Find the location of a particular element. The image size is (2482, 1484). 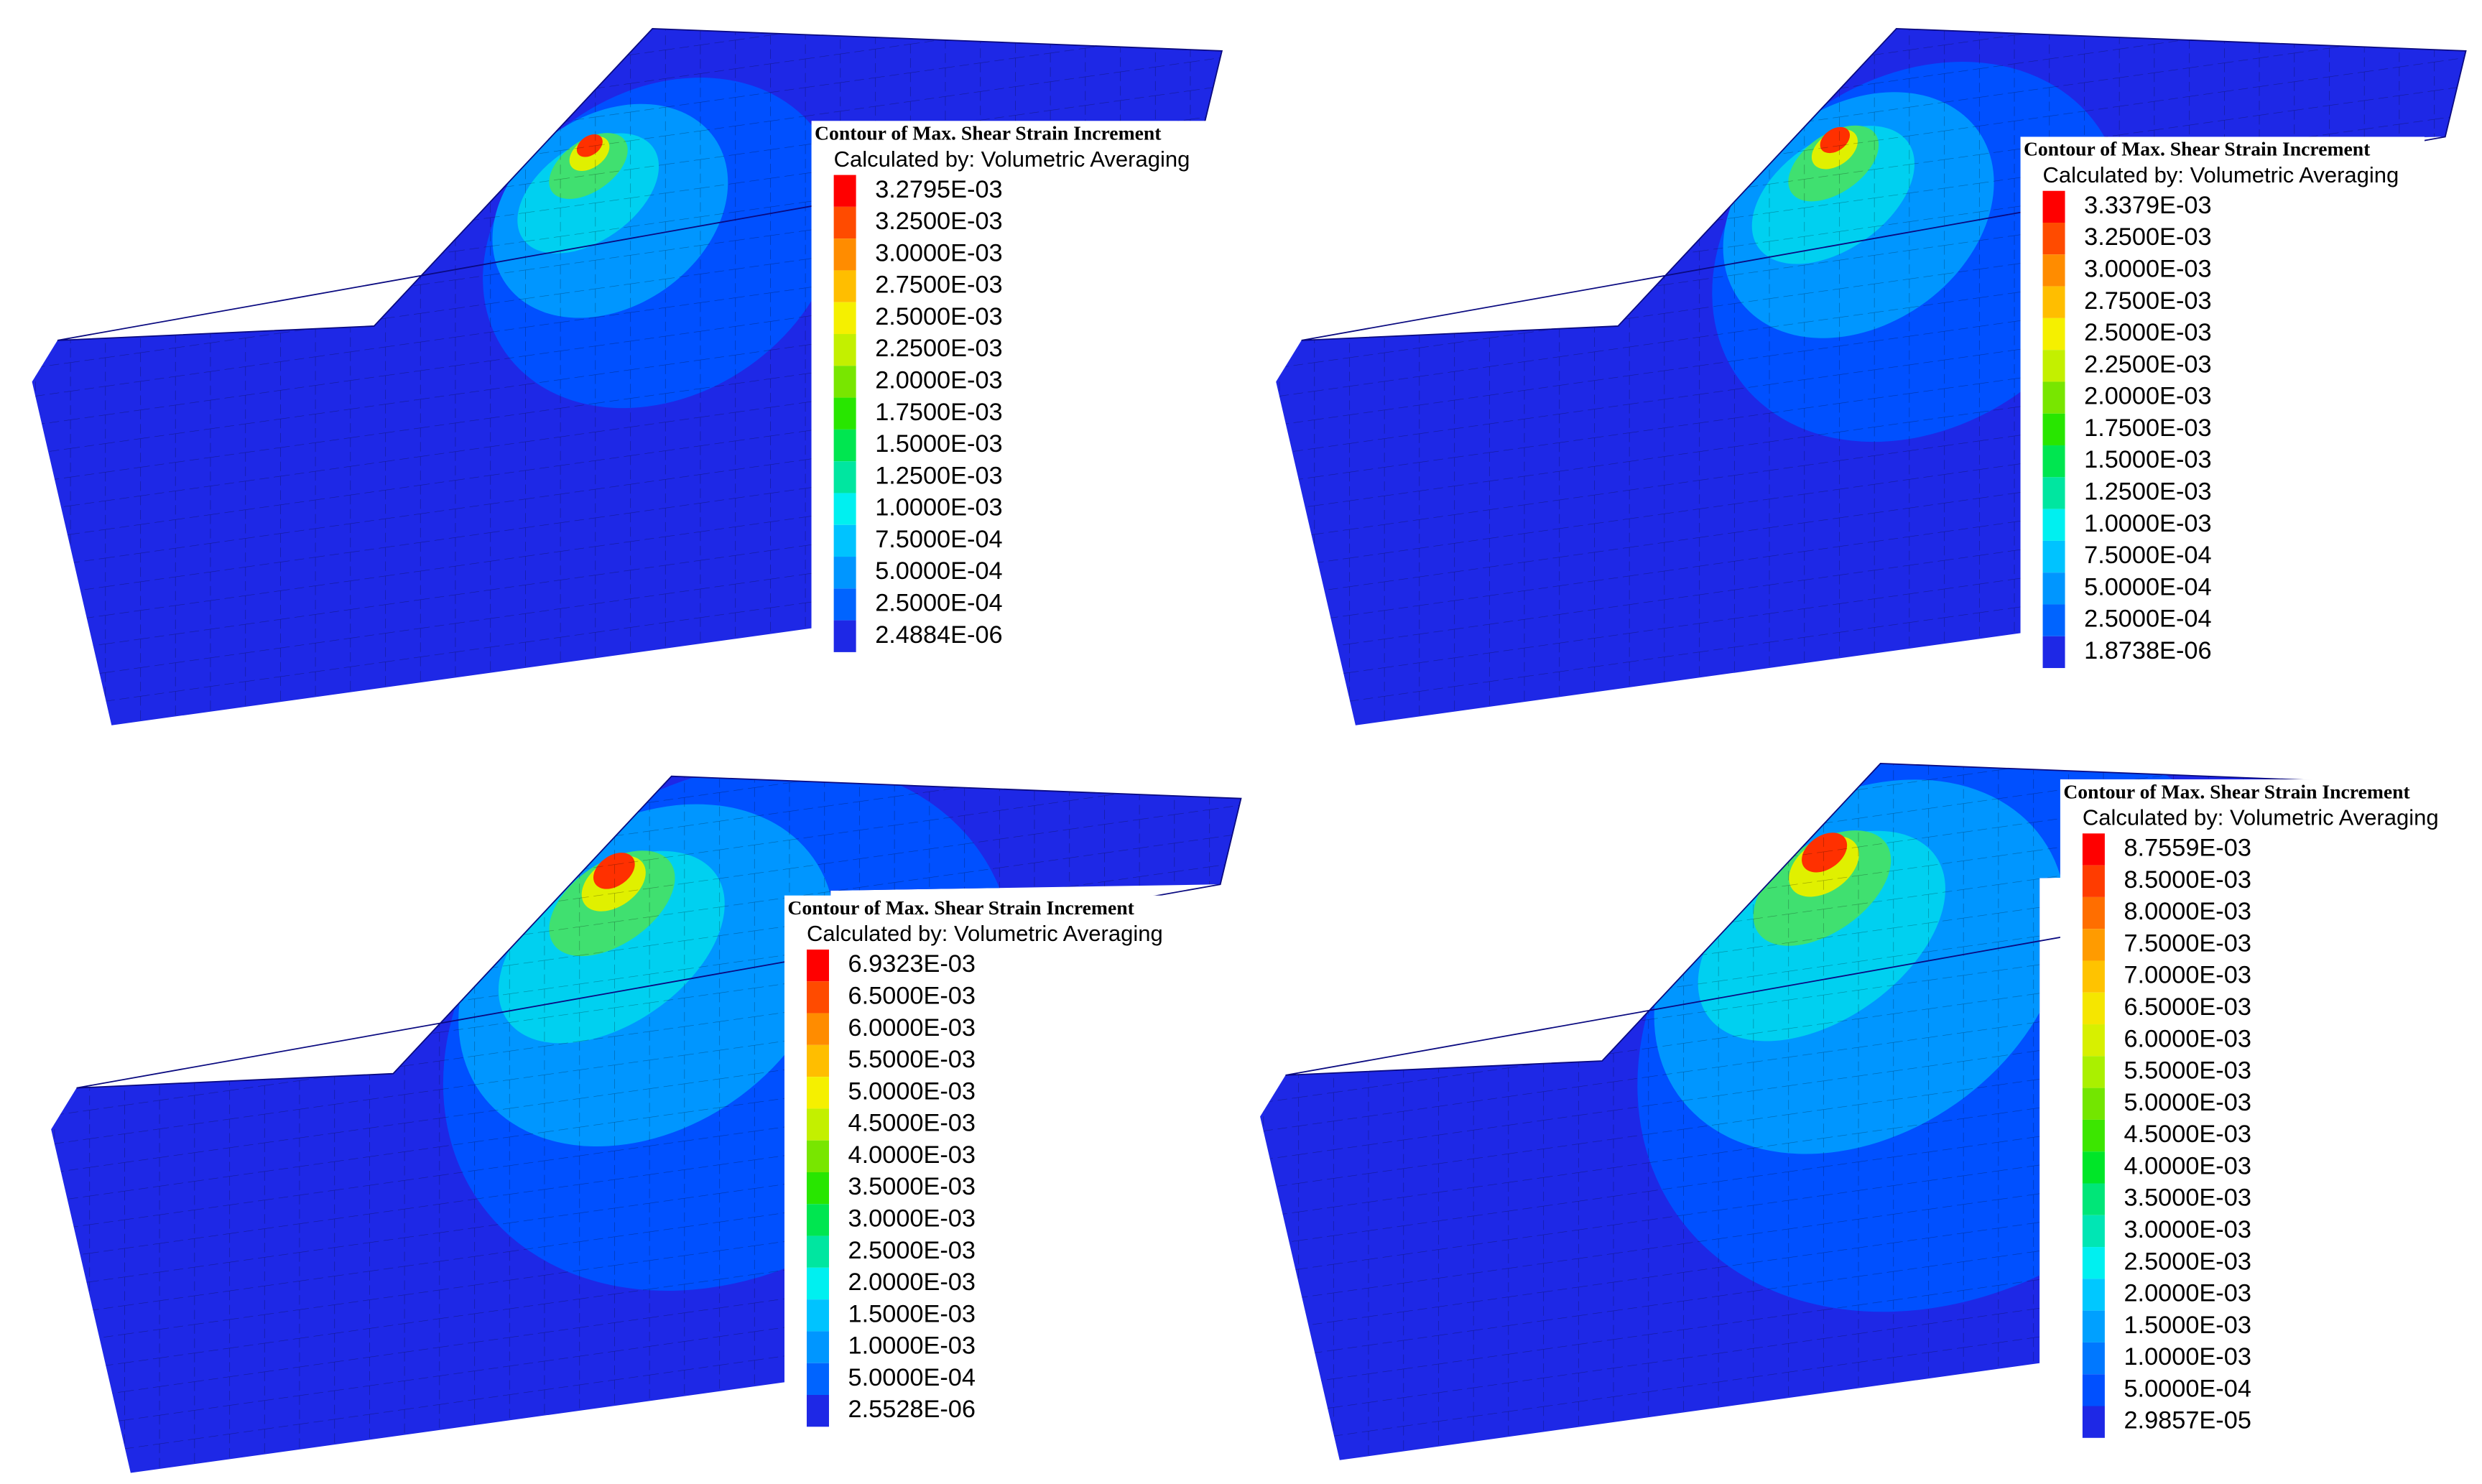

legend-label: 1.2500E-03 is located at coordinates (939, 475).